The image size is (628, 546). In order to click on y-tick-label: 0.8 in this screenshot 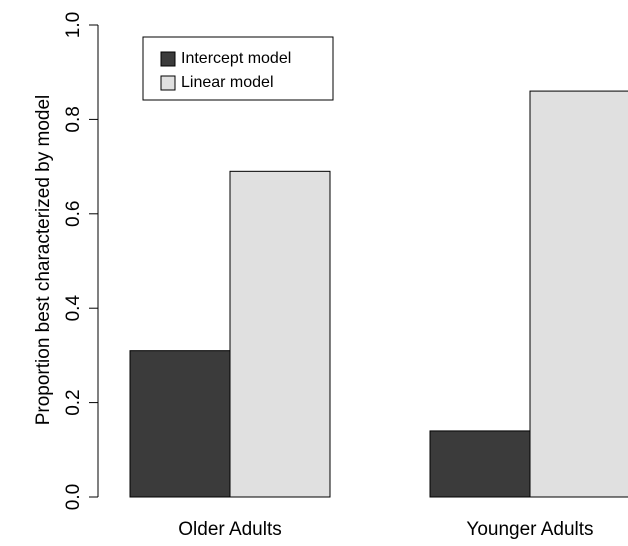, I will do `click(73, 119)`.